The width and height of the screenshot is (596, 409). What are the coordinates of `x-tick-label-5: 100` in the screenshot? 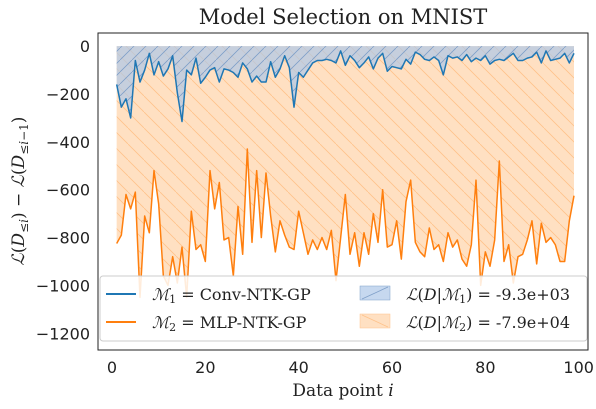 It's located at (578, 367).